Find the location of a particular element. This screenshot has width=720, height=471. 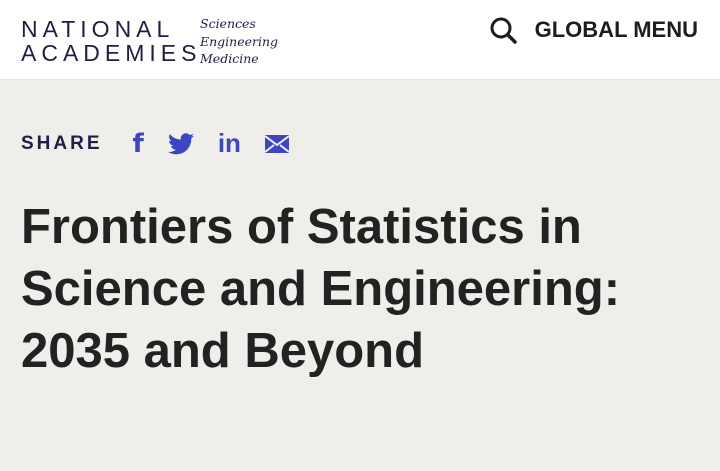

share-bar: SHARE f in is located at coordinates (167, 143).